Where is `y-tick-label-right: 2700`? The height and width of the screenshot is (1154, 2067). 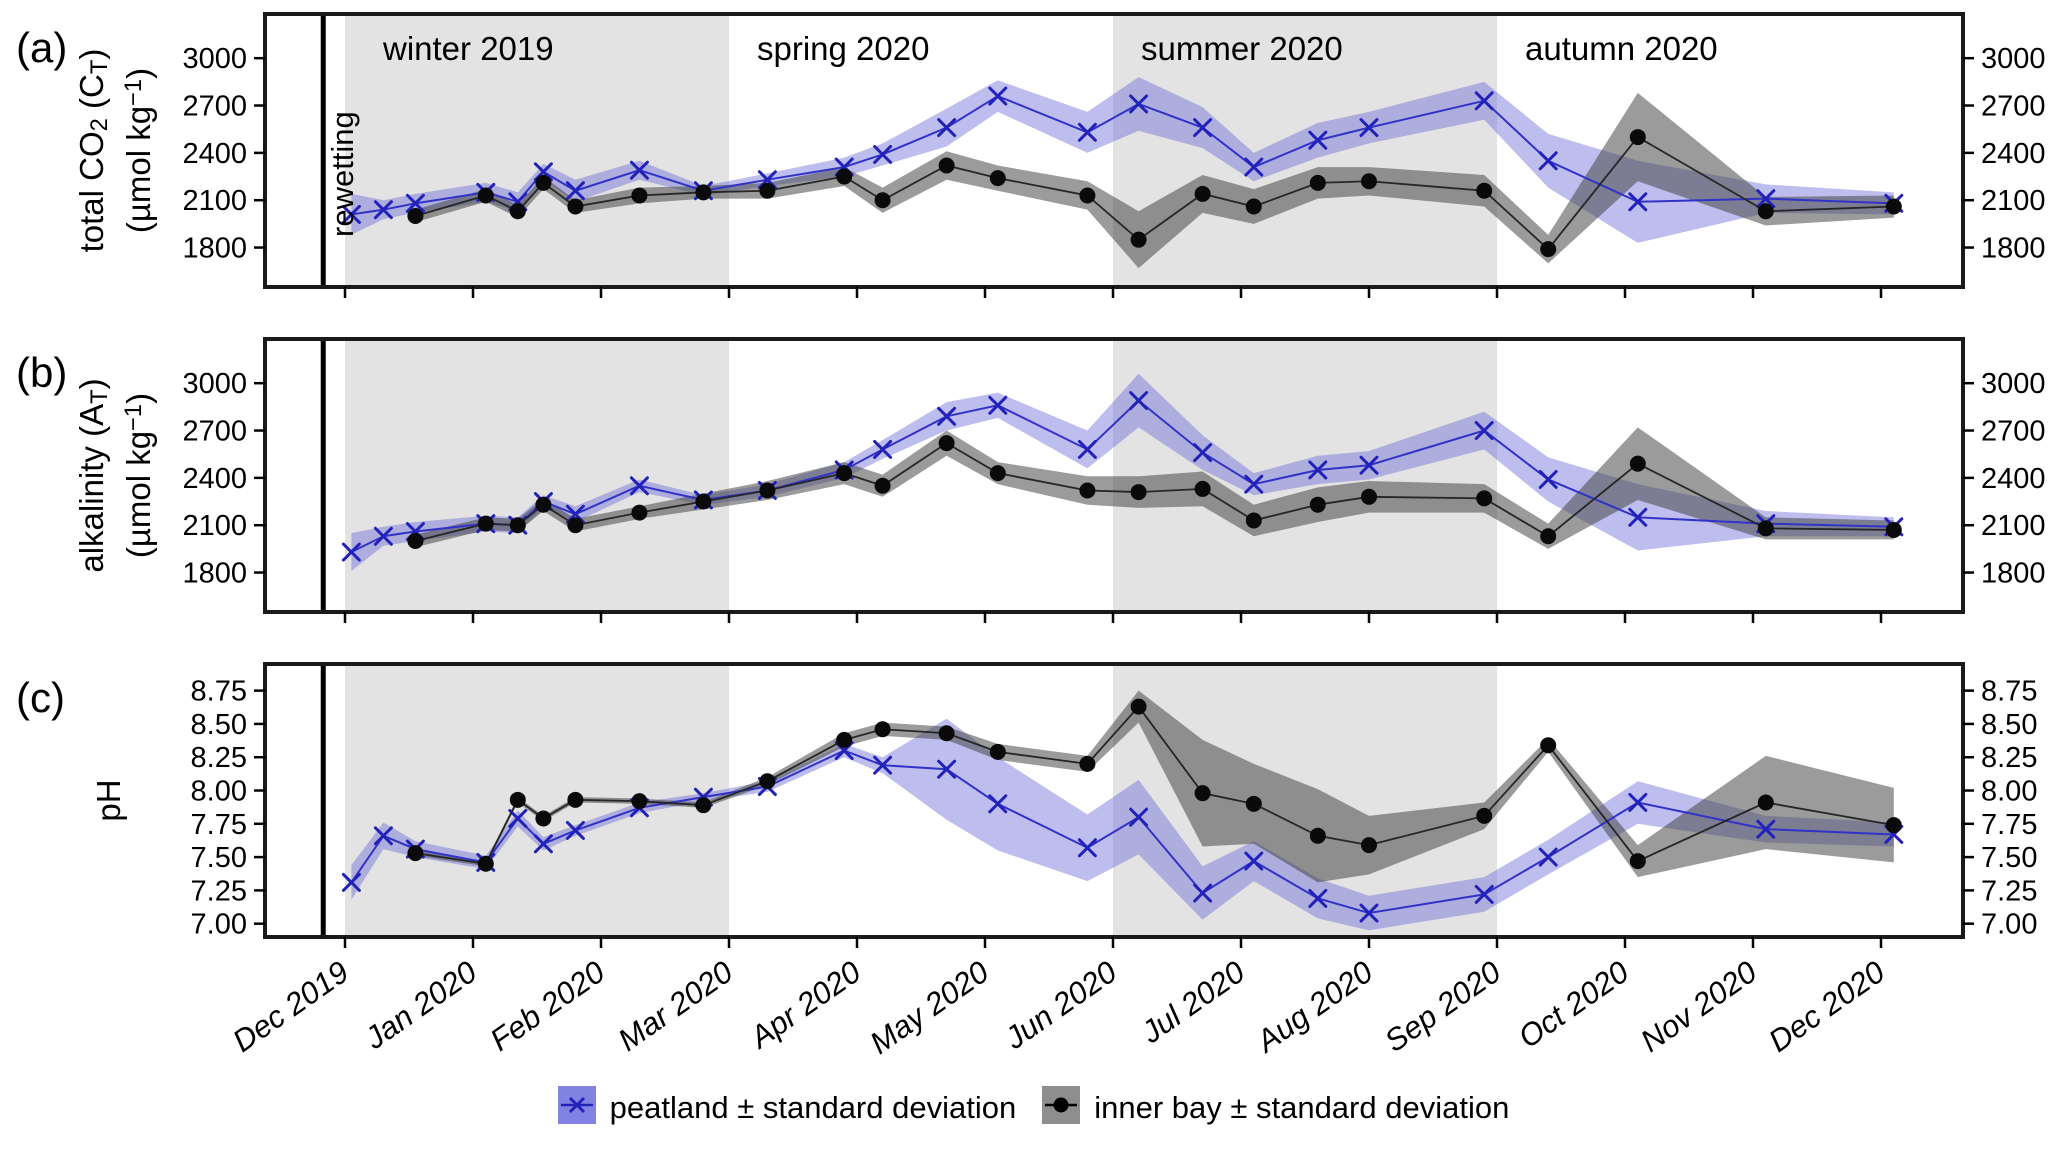 y-tick-label-right: 2700 is located at coordinates (2013, 432).